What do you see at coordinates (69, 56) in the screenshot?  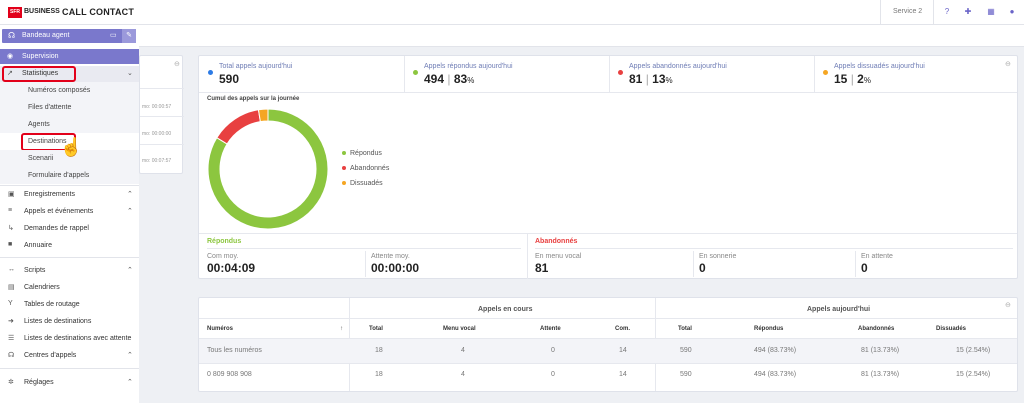 I see `sidebar-item-supervision: ◉ Supervision` at bounding box center [69, 56].